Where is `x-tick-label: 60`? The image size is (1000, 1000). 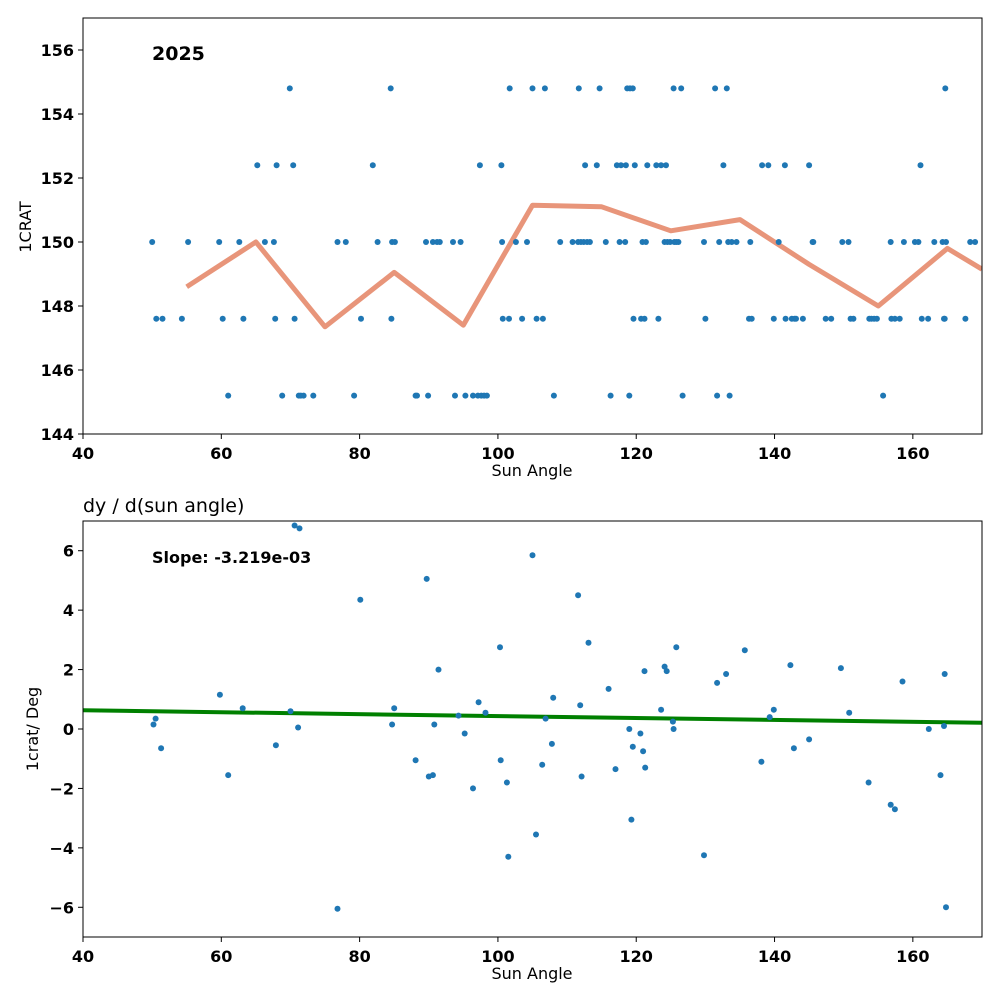 x-tick-label: 60 is located at coordinates (221, 453).